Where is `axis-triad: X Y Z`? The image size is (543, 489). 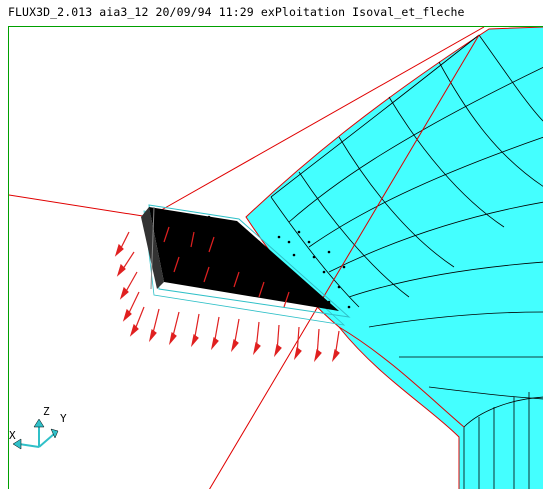
axis-triad: X Y Z is located at coordinates (38, 427).